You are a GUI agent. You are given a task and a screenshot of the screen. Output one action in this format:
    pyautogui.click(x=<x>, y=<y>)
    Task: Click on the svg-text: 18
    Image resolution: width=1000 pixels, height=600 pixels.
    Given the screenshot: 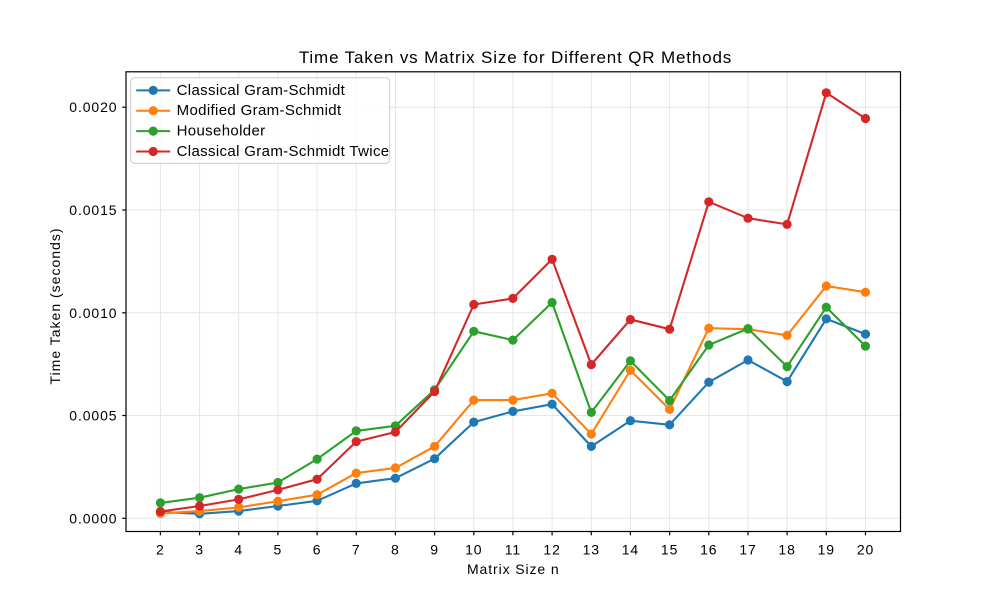 What is the action you would take?
    pyautogui.click(x=786, y=550)
    